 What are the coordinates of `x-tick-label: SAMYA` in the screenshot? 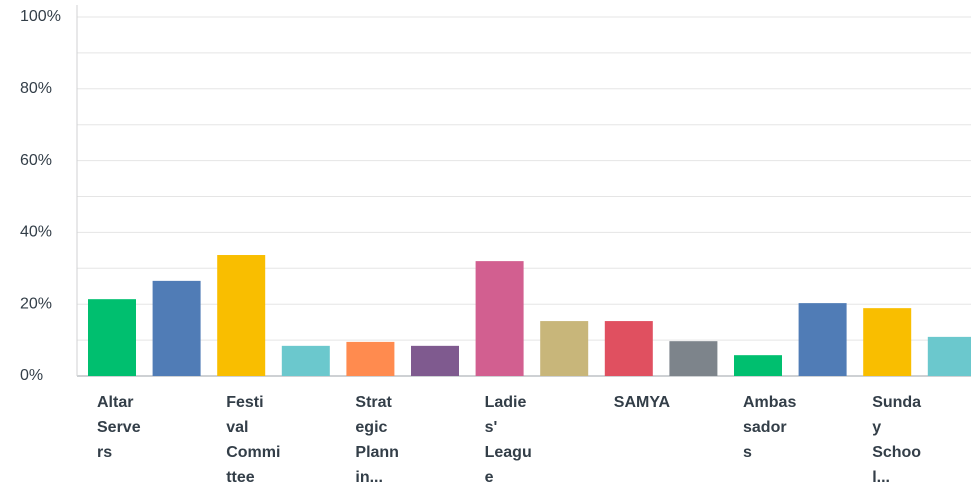 It's located at (642, 402).